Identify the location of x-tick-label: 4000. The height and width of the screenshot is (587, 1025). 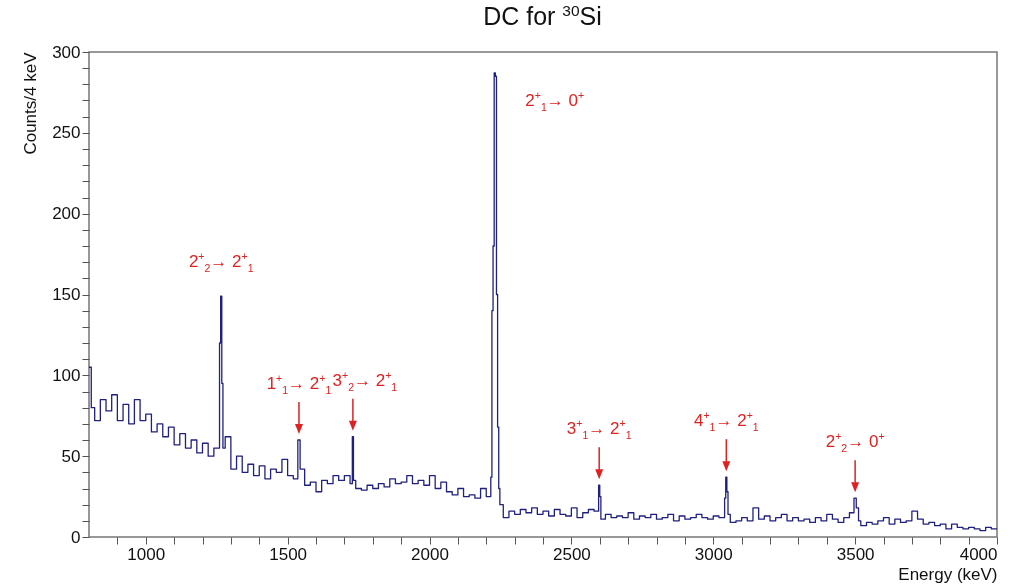
(978, 554).